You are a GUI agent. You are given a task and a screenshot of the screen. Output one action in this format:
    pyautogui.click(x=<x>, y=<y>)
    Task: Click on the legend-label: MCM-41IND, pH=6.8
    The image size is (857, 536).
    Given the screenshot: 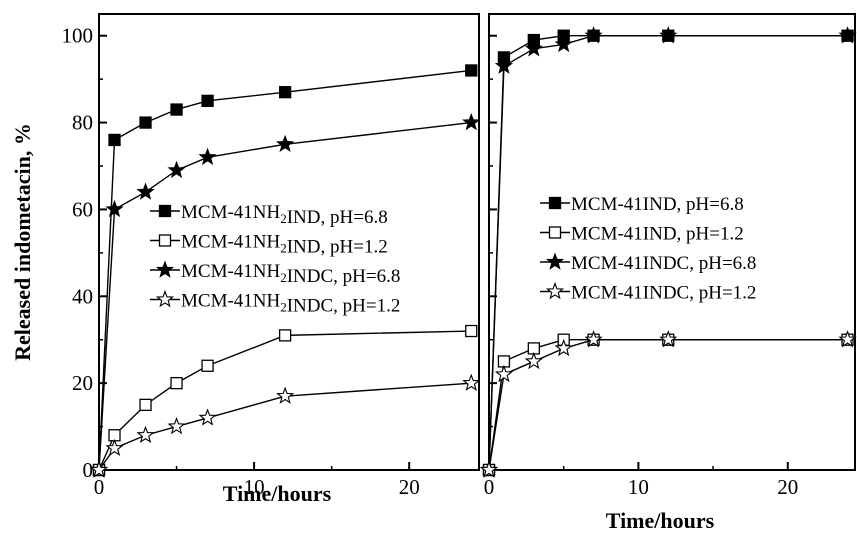 What is the action you would take?
    pyautogui.click(x=657, y=204)
    